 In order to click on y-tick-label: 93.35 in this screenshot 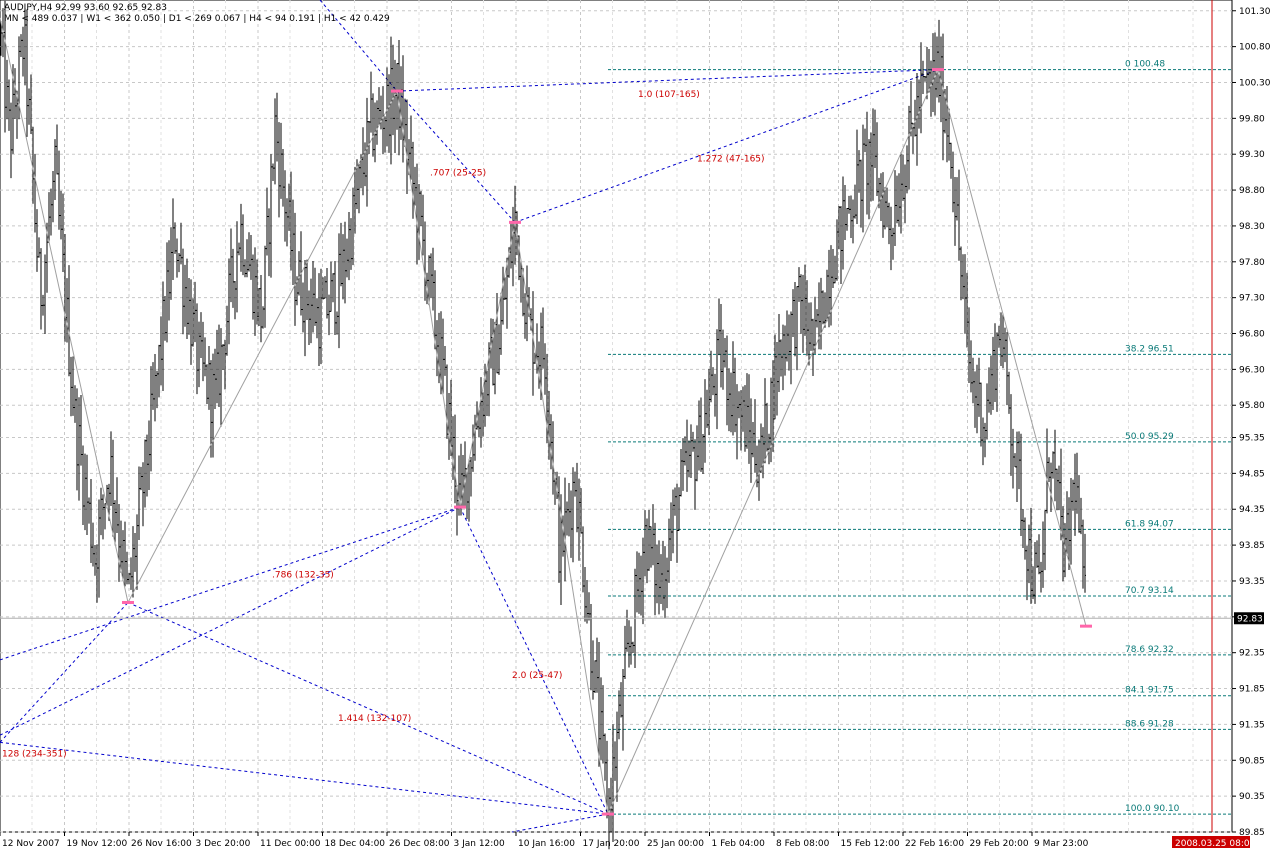, I will do `click(1252, 582)`.